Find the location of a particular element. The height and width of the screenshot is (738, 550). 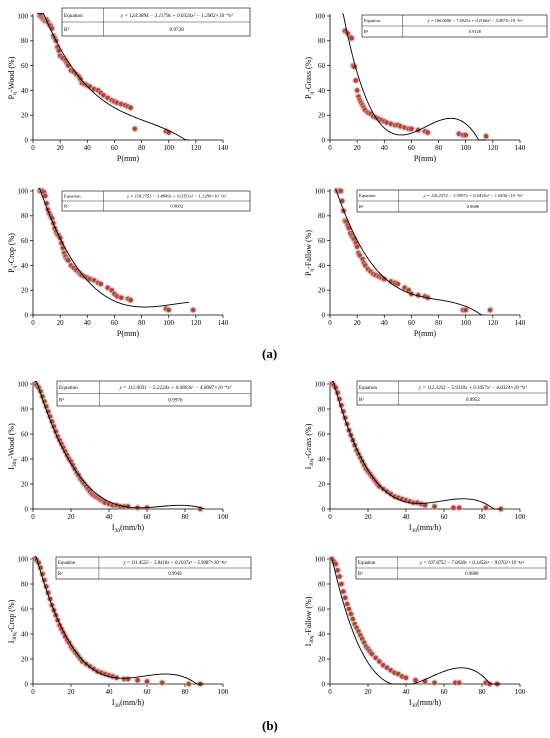

y-axis-label-rest: -Fallow (%) is located at coordinates (308, 249).